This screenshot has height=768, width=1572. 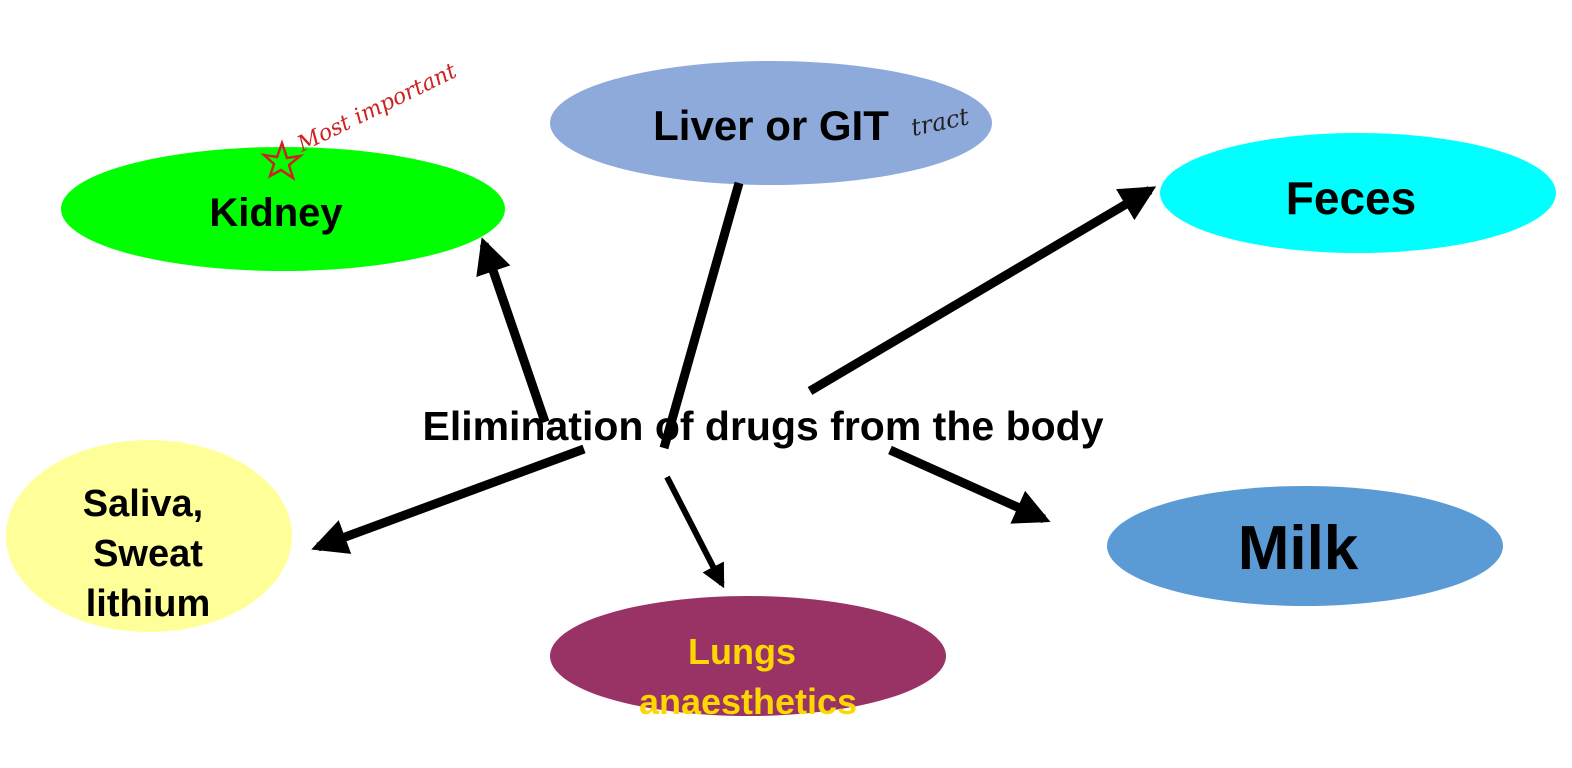 What do you see at coordinates (748, 701) in the screenshot?
I see `lungs-label-line2: anaesthetics` at bounding box center [748, 701].